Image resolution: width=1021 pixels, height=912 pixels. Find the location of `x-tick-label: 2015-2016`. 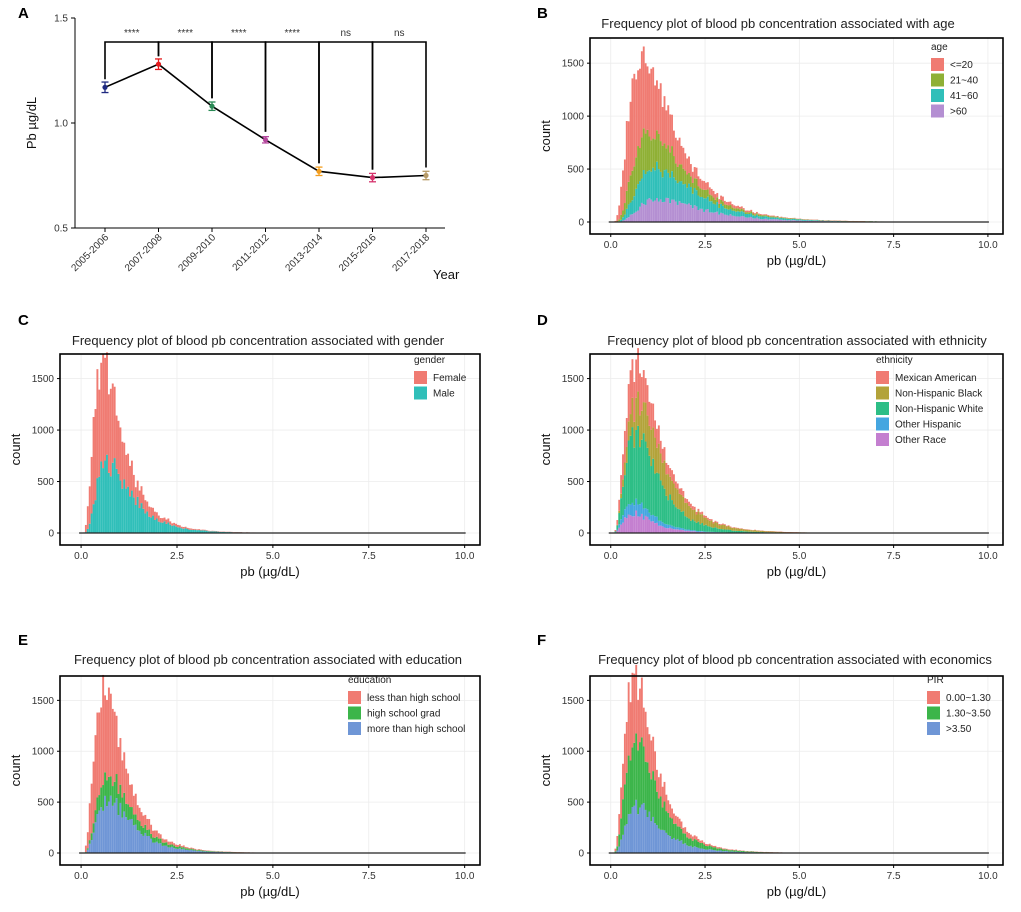

x-tick-label: 2015-2016 is located at coordinates (358, 253).